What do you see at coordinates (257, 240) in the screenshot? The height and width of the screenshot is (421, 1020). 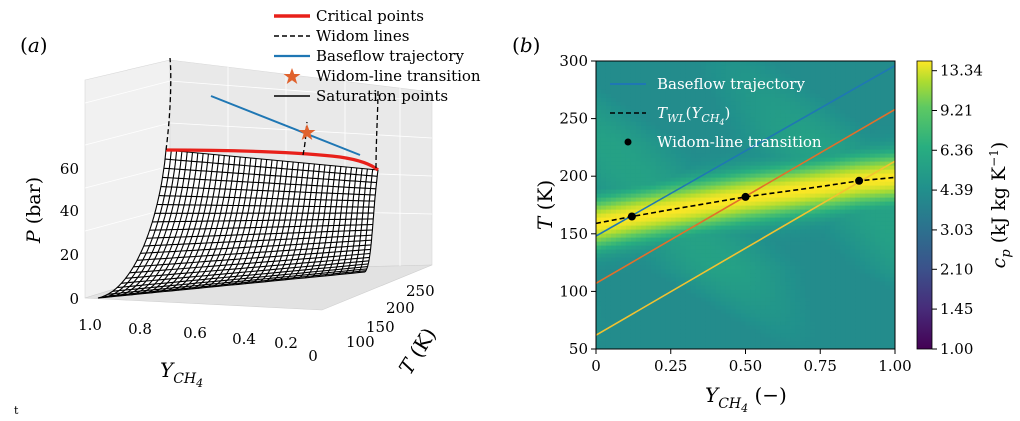 I see `mesh-line` at bounding box center [257, 240].